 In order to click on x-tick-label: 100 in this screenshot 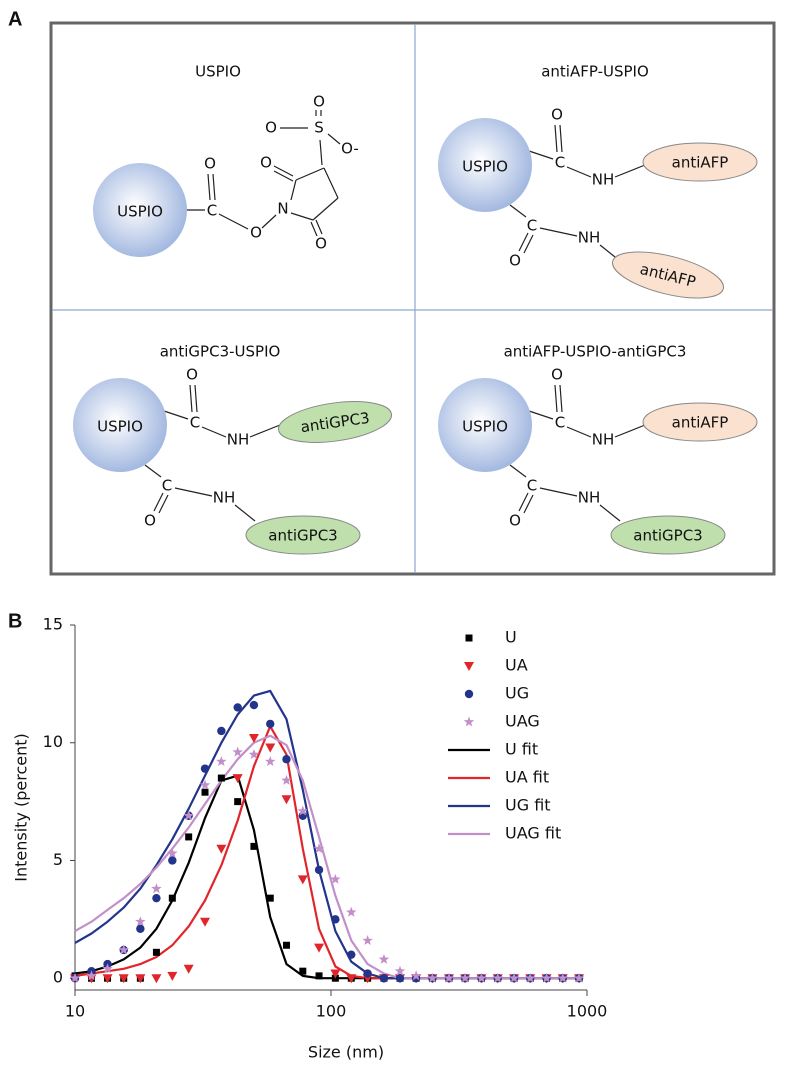, I will do `click(331, 1011)`.